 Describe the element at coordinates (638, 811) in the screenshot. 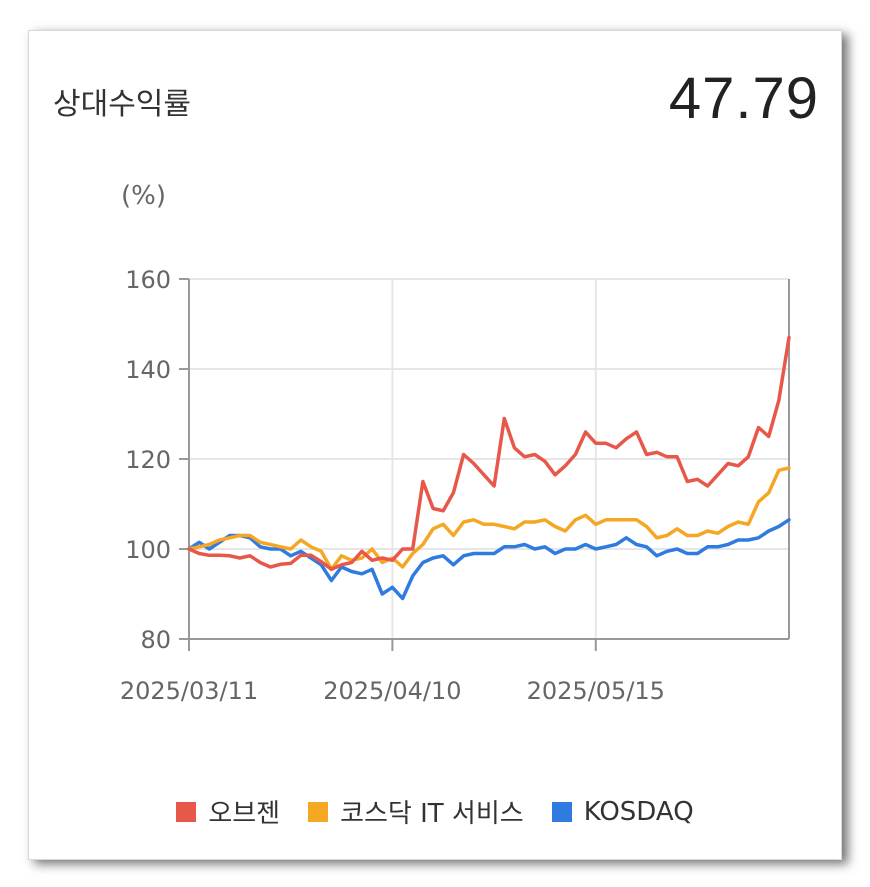

I see `legend-label: KOSDAQ` at that location.